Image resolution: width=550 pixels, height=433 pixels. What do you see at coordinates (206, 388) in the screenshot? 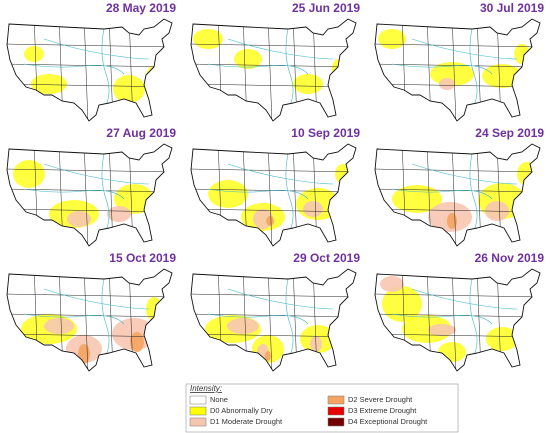
I see `legend-title: Intensity:` at bounding box center [206, 388].